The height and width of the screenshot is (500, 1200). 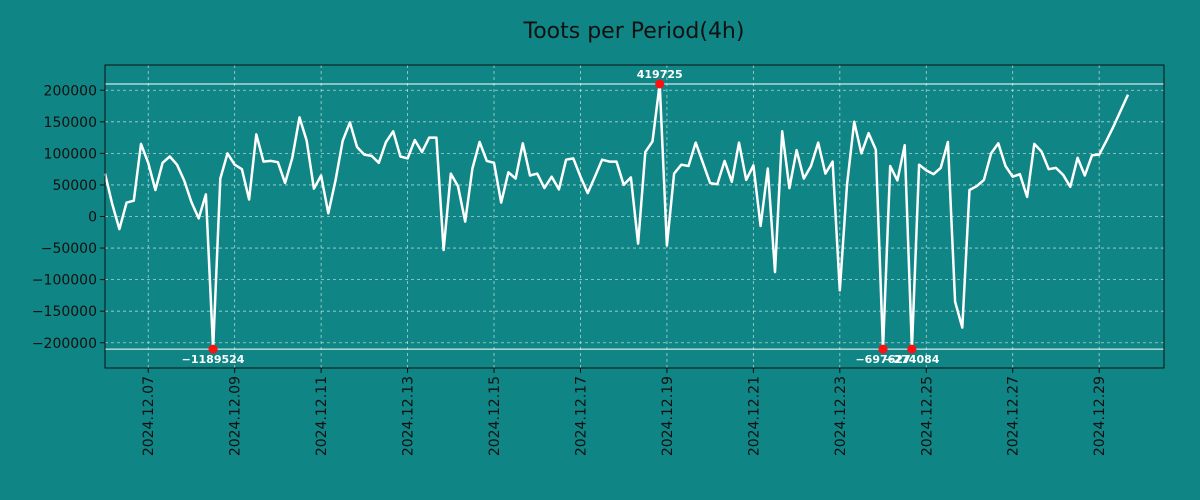 What do you see at coordinates (754, 416) in the screenshot?
I see `x-tick-label: 2024.12.21` at bounding box center [754, 416].